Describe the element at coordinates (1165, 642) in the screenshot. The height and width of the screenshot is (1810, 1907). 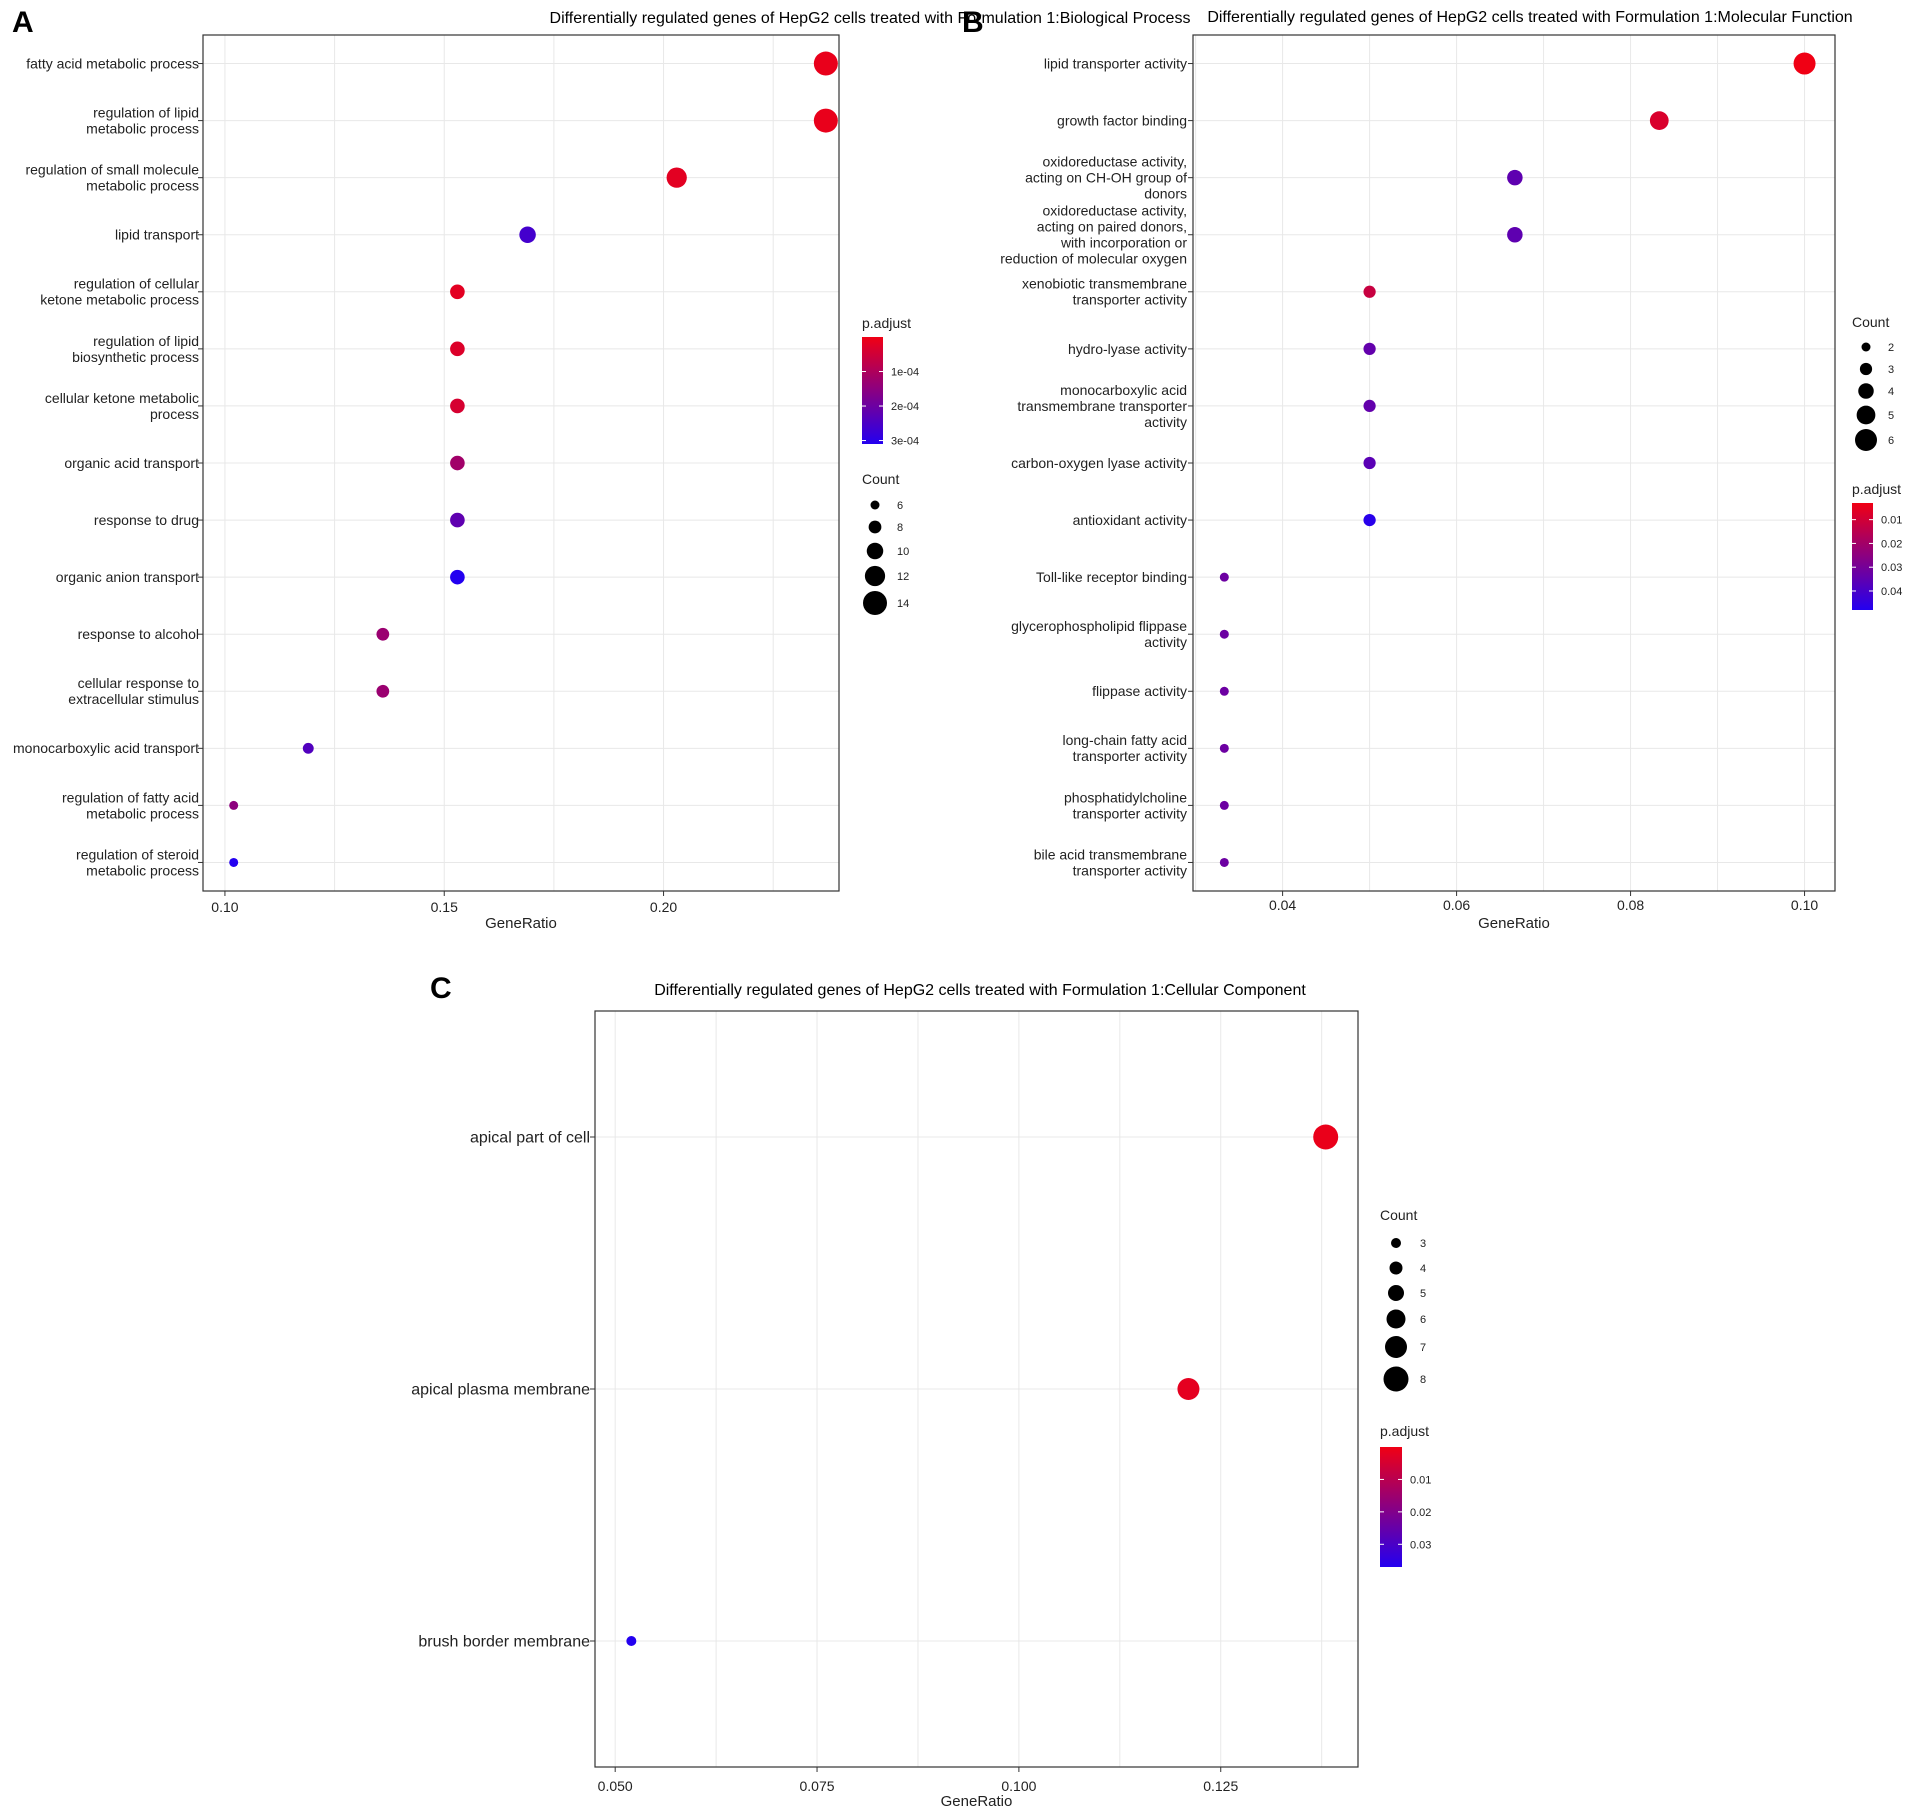
I see `category-label: activity` at that location.